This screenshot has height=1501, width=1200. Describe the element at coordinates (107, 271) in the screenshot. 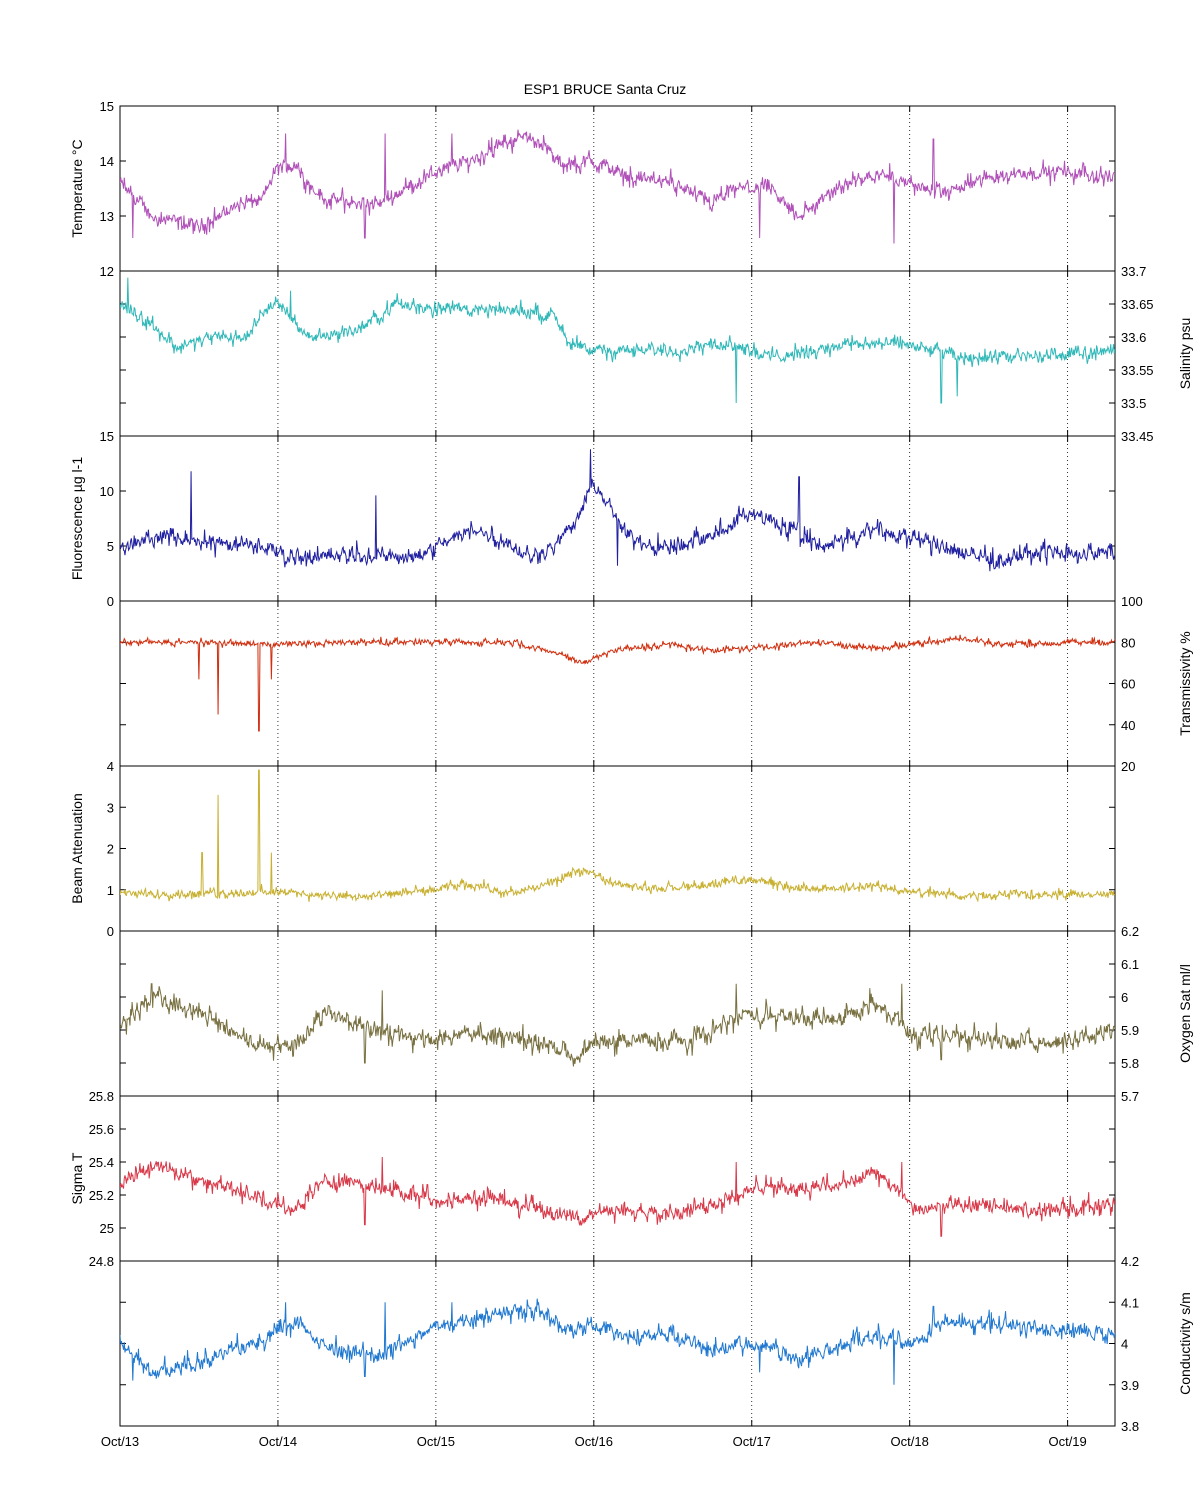

I see `y-tick-label: 12` at that location.